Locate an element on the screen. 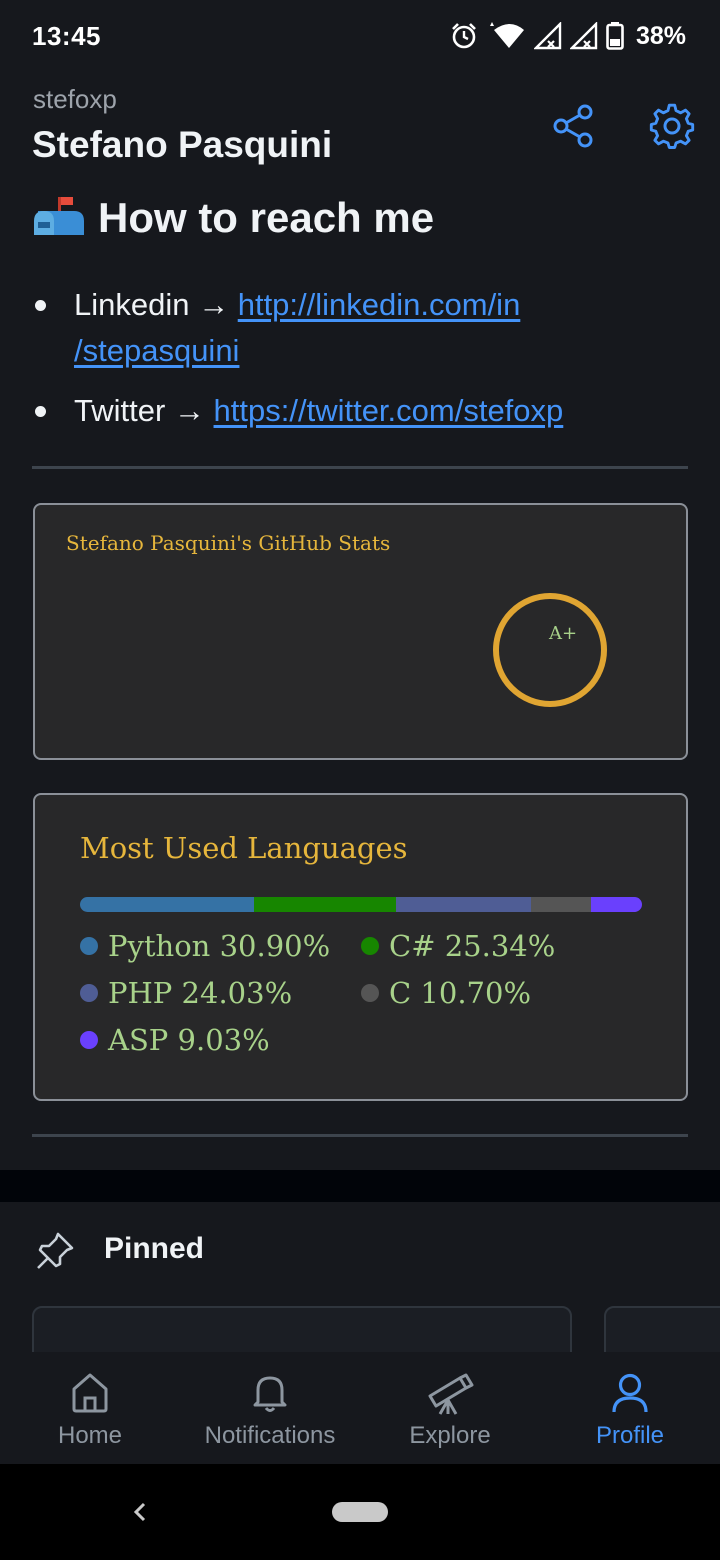 The width and height of the screenshot is (720, 1560). bell-icon is located at coordinates (270, 1394).